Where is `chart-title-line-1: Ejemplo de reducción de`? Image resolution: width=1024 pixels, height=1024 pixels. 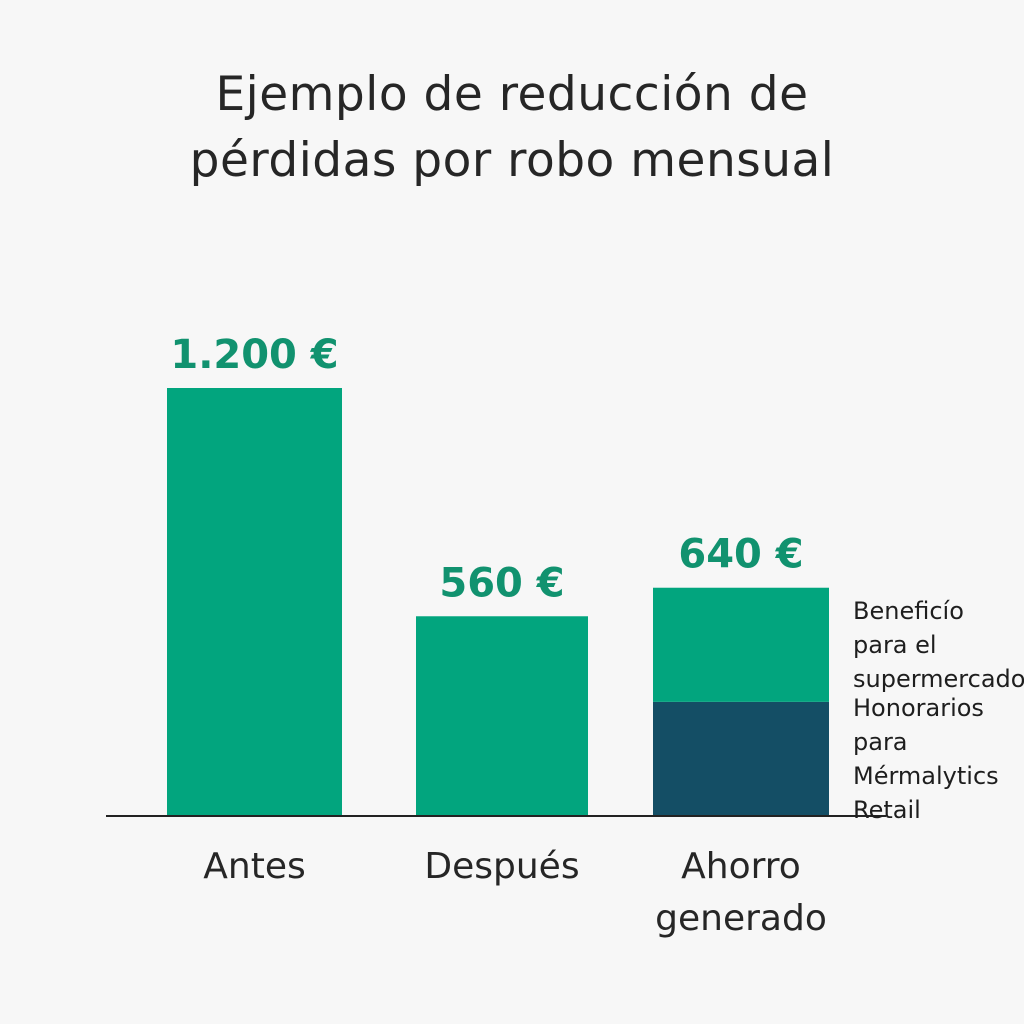
chart-title-line-1: Ejemplo de reducción de is located at coordinates (512, 94).